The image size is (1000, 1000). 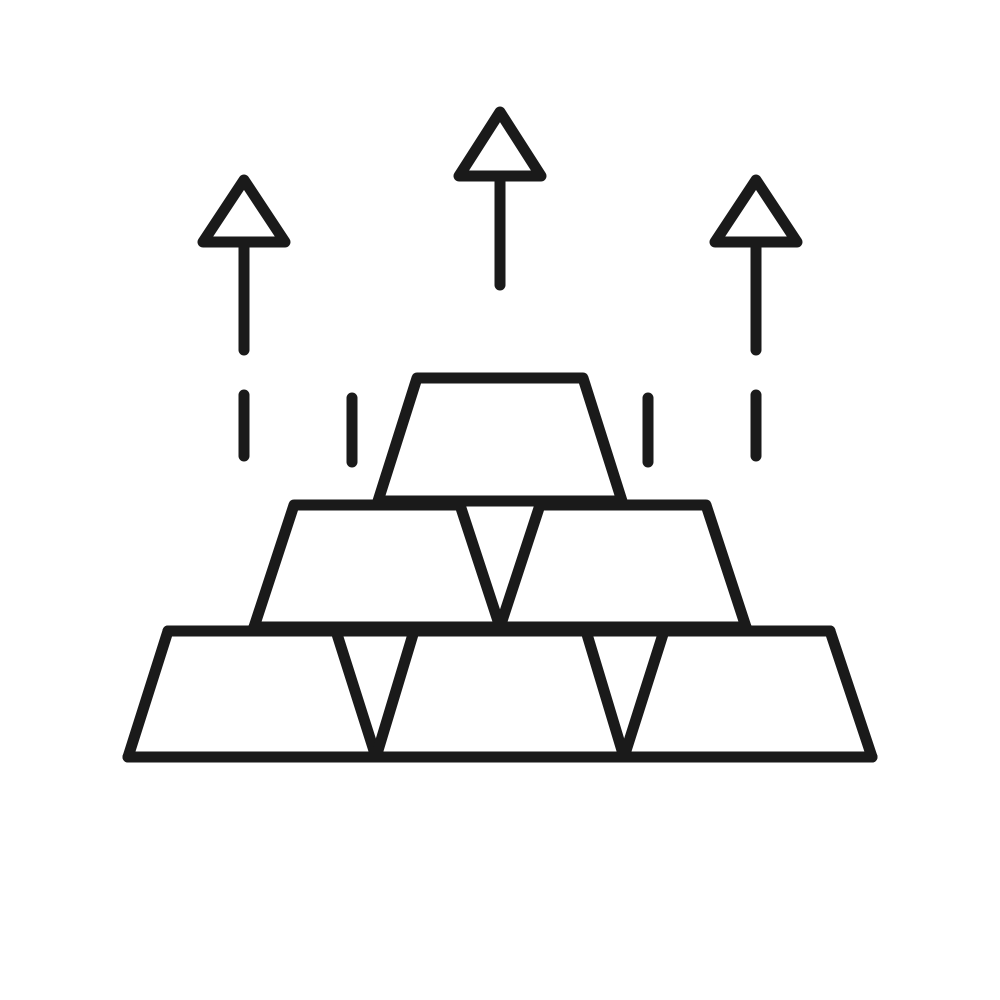 What do you see at coordinates (500, 694) in the screenshot?
I see `gold-bar-bottom-center` at bounding box center [500, 694].